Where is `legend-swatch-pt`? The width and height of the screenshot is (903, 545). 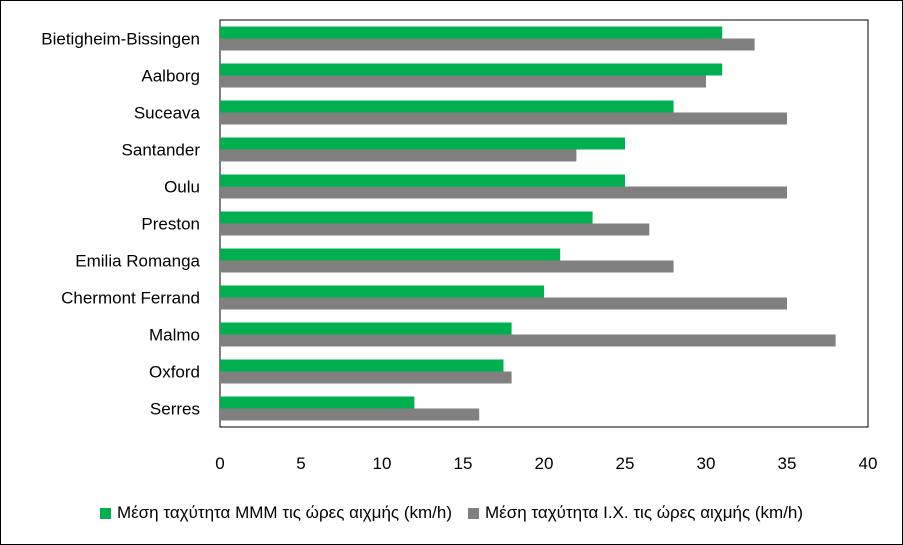
legend-swatch-pt is located at coordinates (105, 513).